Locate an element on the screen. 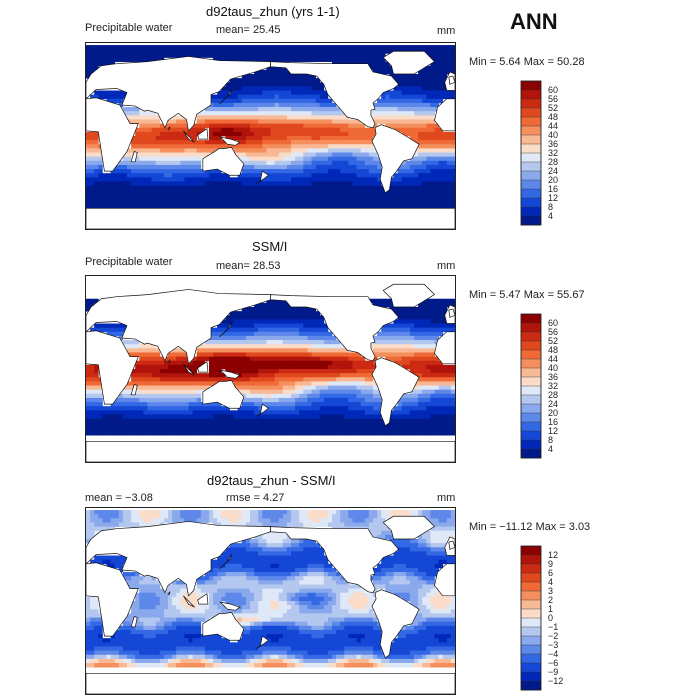 This screenshot has width=700, height=700. map-panel-diff is located at coordinates (270, 601).